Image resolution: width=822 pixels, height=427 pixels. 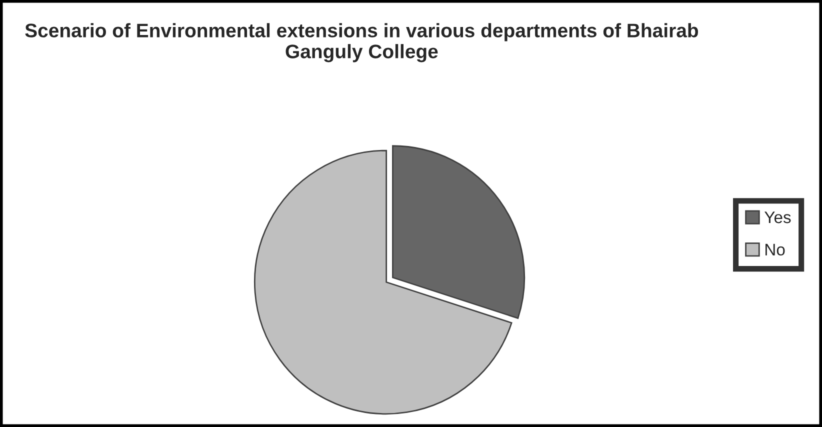 What do you see at coordinates (777, 218) in the screenshot?
I see `legend-label: Yes` at bounding box center [777, 218].